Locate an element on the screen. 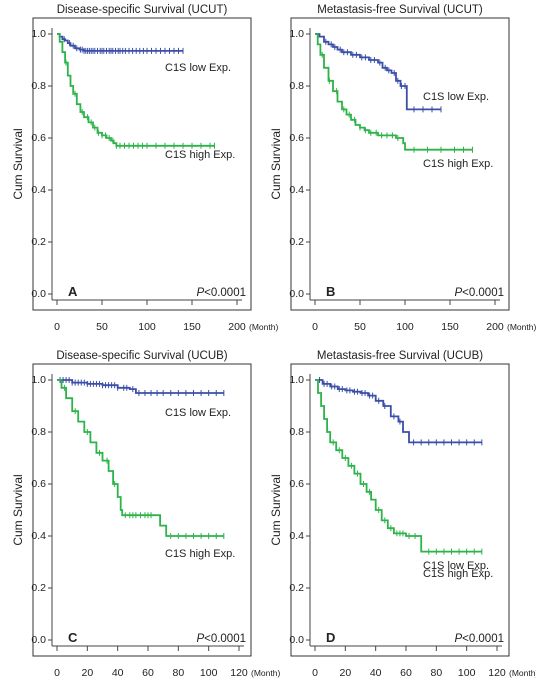 The width and height of the screenshot is (536, 687). panel-title: Metastasis-free Survival (UCUT) is located at coordinates (400, 10).